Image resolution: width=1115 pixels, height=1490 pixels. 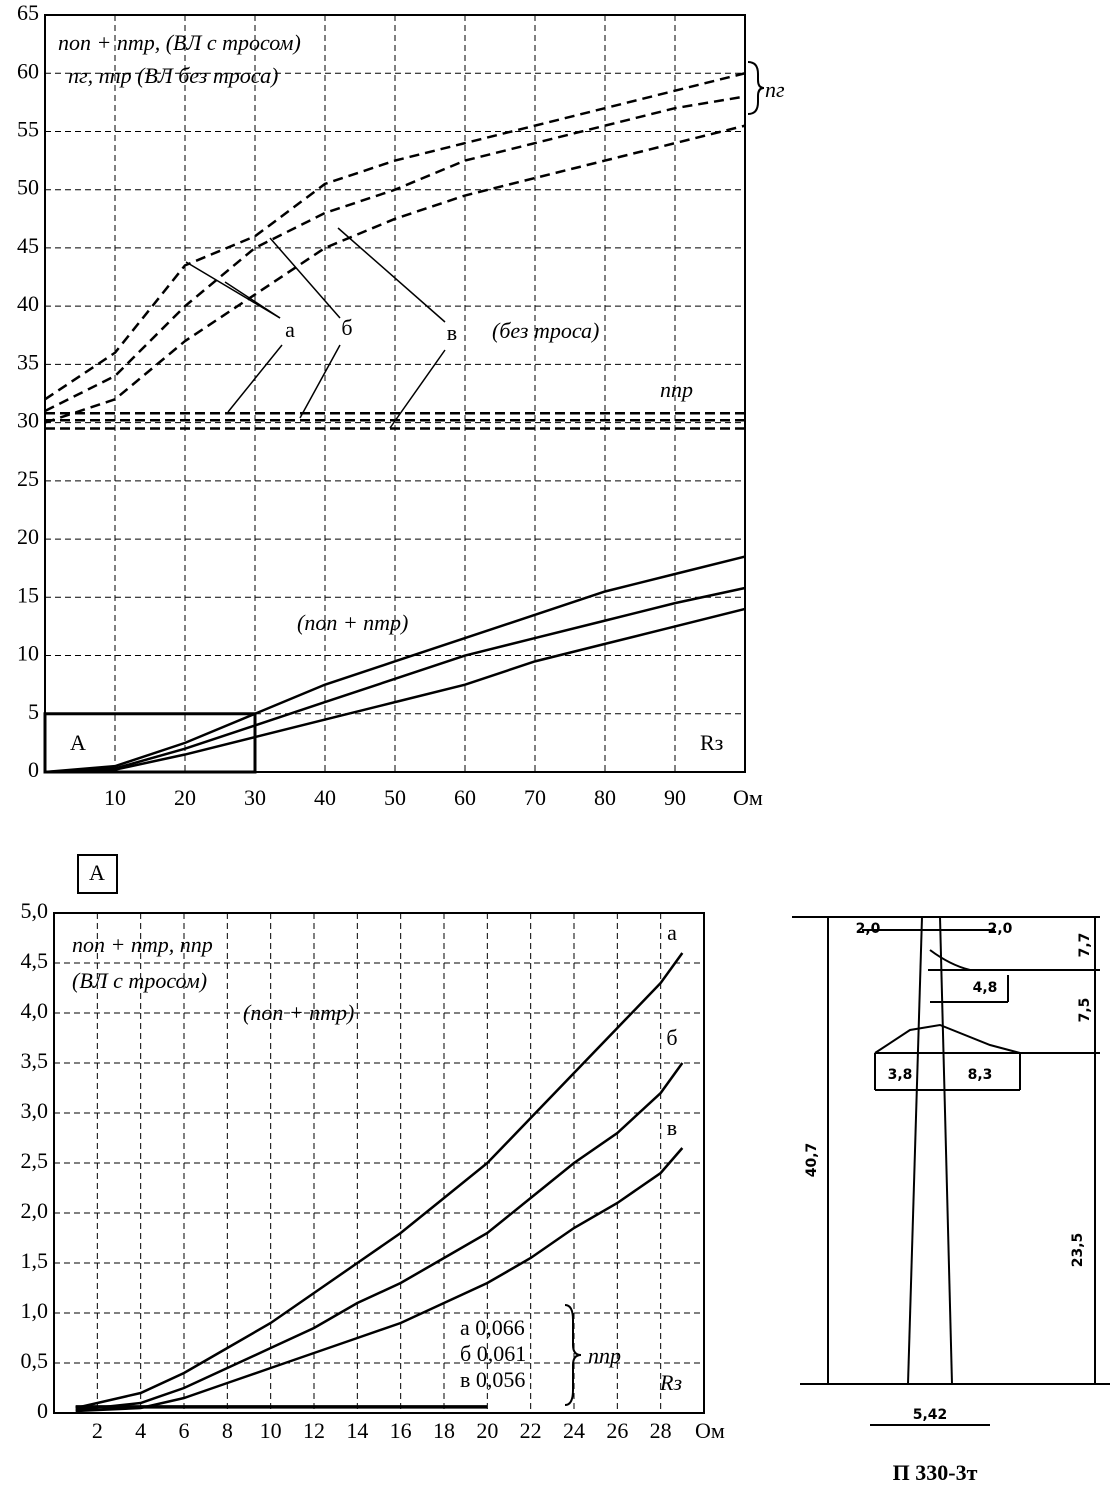 What do you see at coordinates (35, 1360) in the screenshot?
I see `y-tick-label: 0,5` at bounding box center [35, 1360].